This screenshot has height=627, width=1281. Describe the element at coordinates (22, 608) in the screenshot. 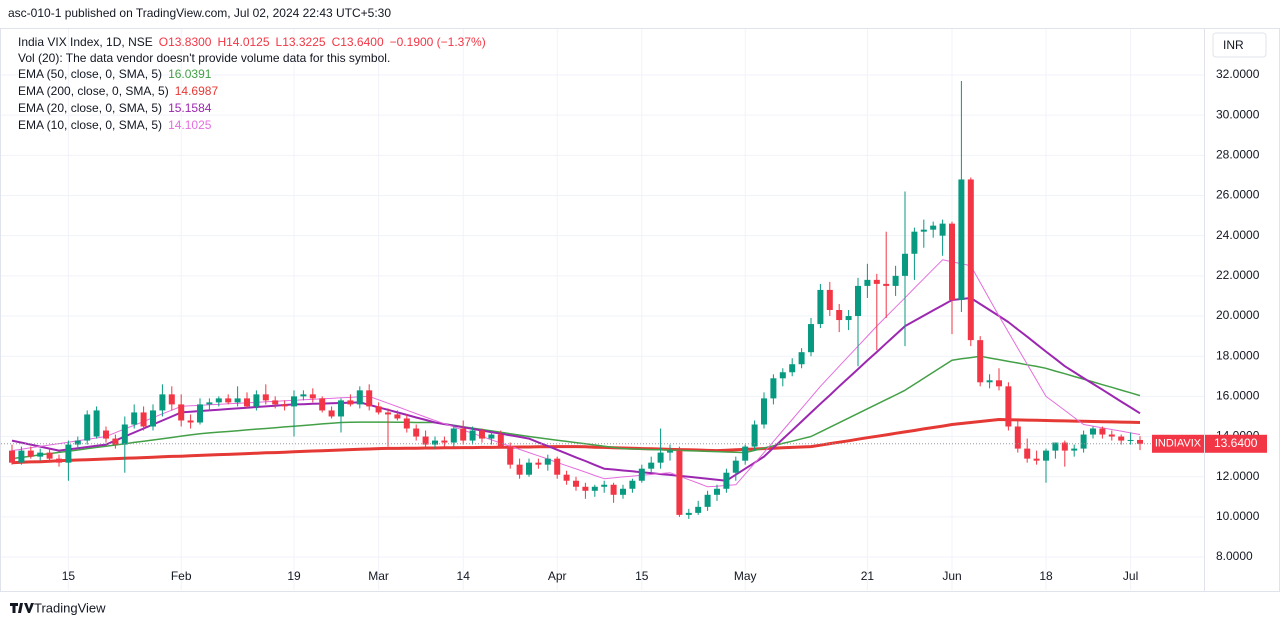

I see `logo-icon` at that location.